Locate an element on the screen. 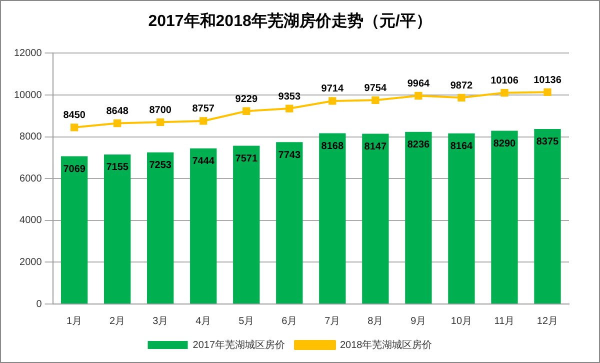 The height and width of the screenshot is (363, 600). x-tick-label: 1月 is located at coordinates (74, 321).